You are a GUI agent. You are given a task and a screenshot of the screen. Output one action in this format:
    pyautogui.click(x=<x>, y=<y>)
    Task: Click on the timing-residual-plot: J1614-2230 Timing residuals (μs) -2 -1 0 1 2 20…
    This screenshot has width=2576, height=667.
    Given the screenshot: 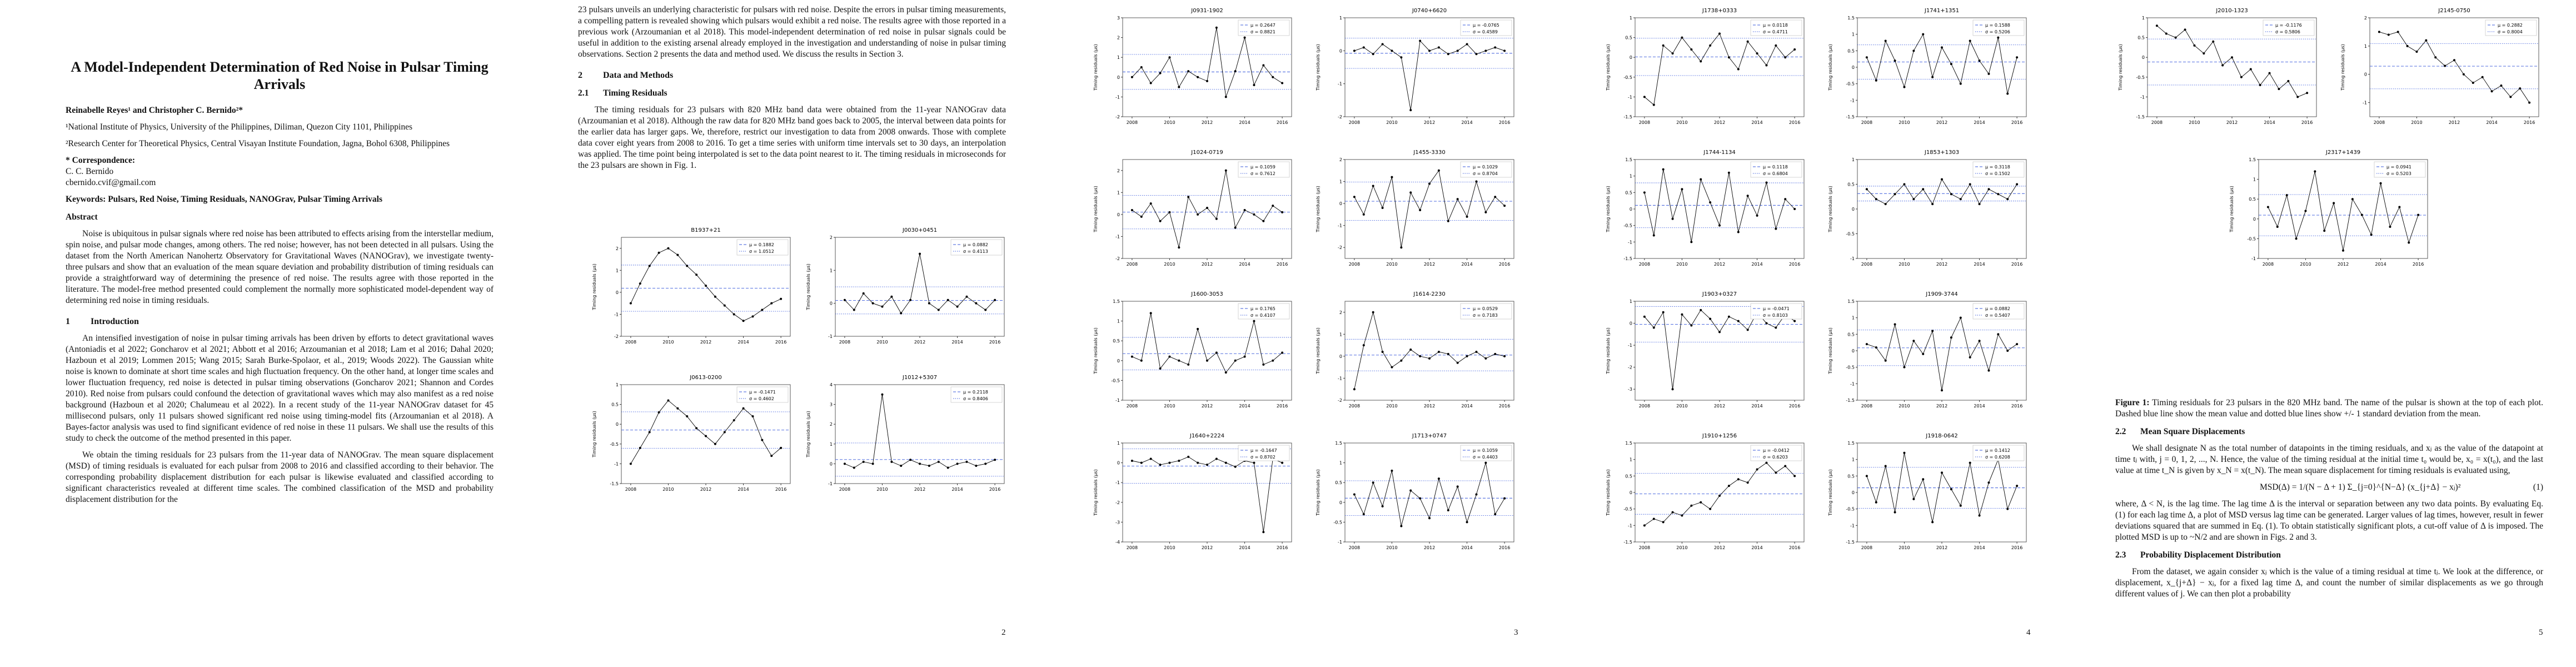 What is the action you would take?
    pyautogui.click(x=1415, y=350)
    